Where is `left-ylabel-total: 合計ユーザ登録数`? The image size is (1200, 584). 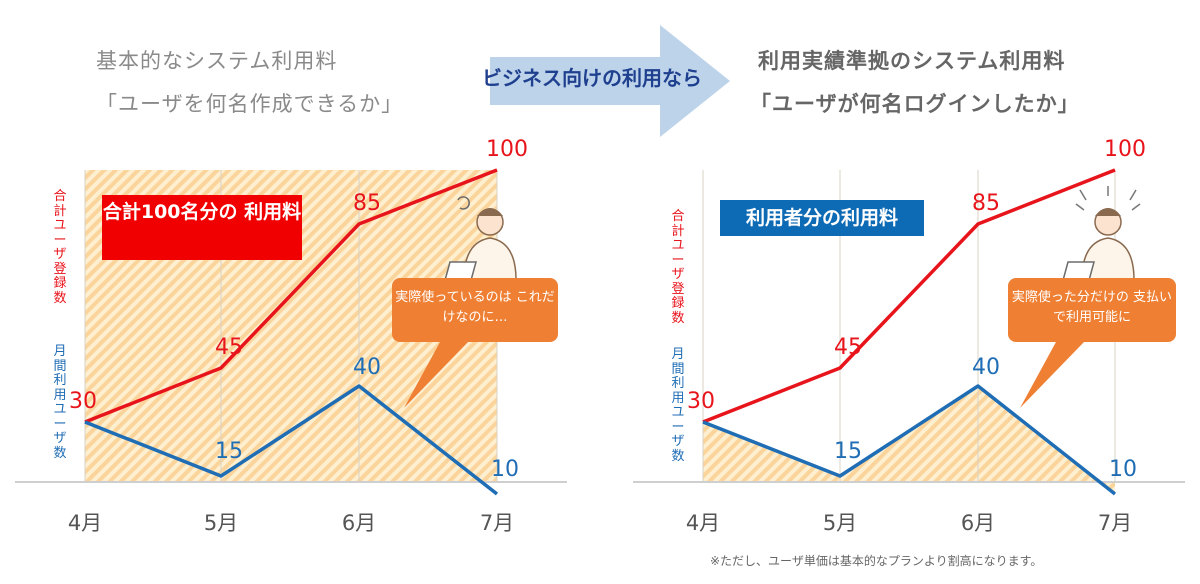
left-ylabel-total: 合計ユーザ登録数 is located at coordinates (60, 247).